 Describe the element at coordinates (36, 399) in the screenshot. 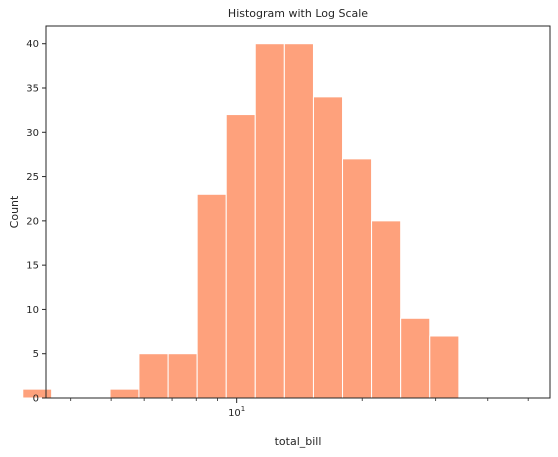

I see `y-tick-label: 0` at that location.